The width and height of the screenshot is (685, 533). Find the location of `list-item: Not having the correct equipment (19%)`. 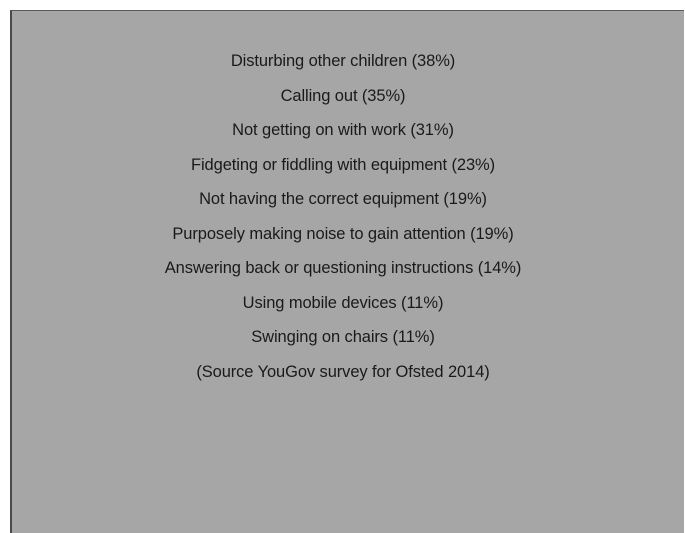

list-item: Not having the correct equipment (19%) is located at coordinates (343, 199).